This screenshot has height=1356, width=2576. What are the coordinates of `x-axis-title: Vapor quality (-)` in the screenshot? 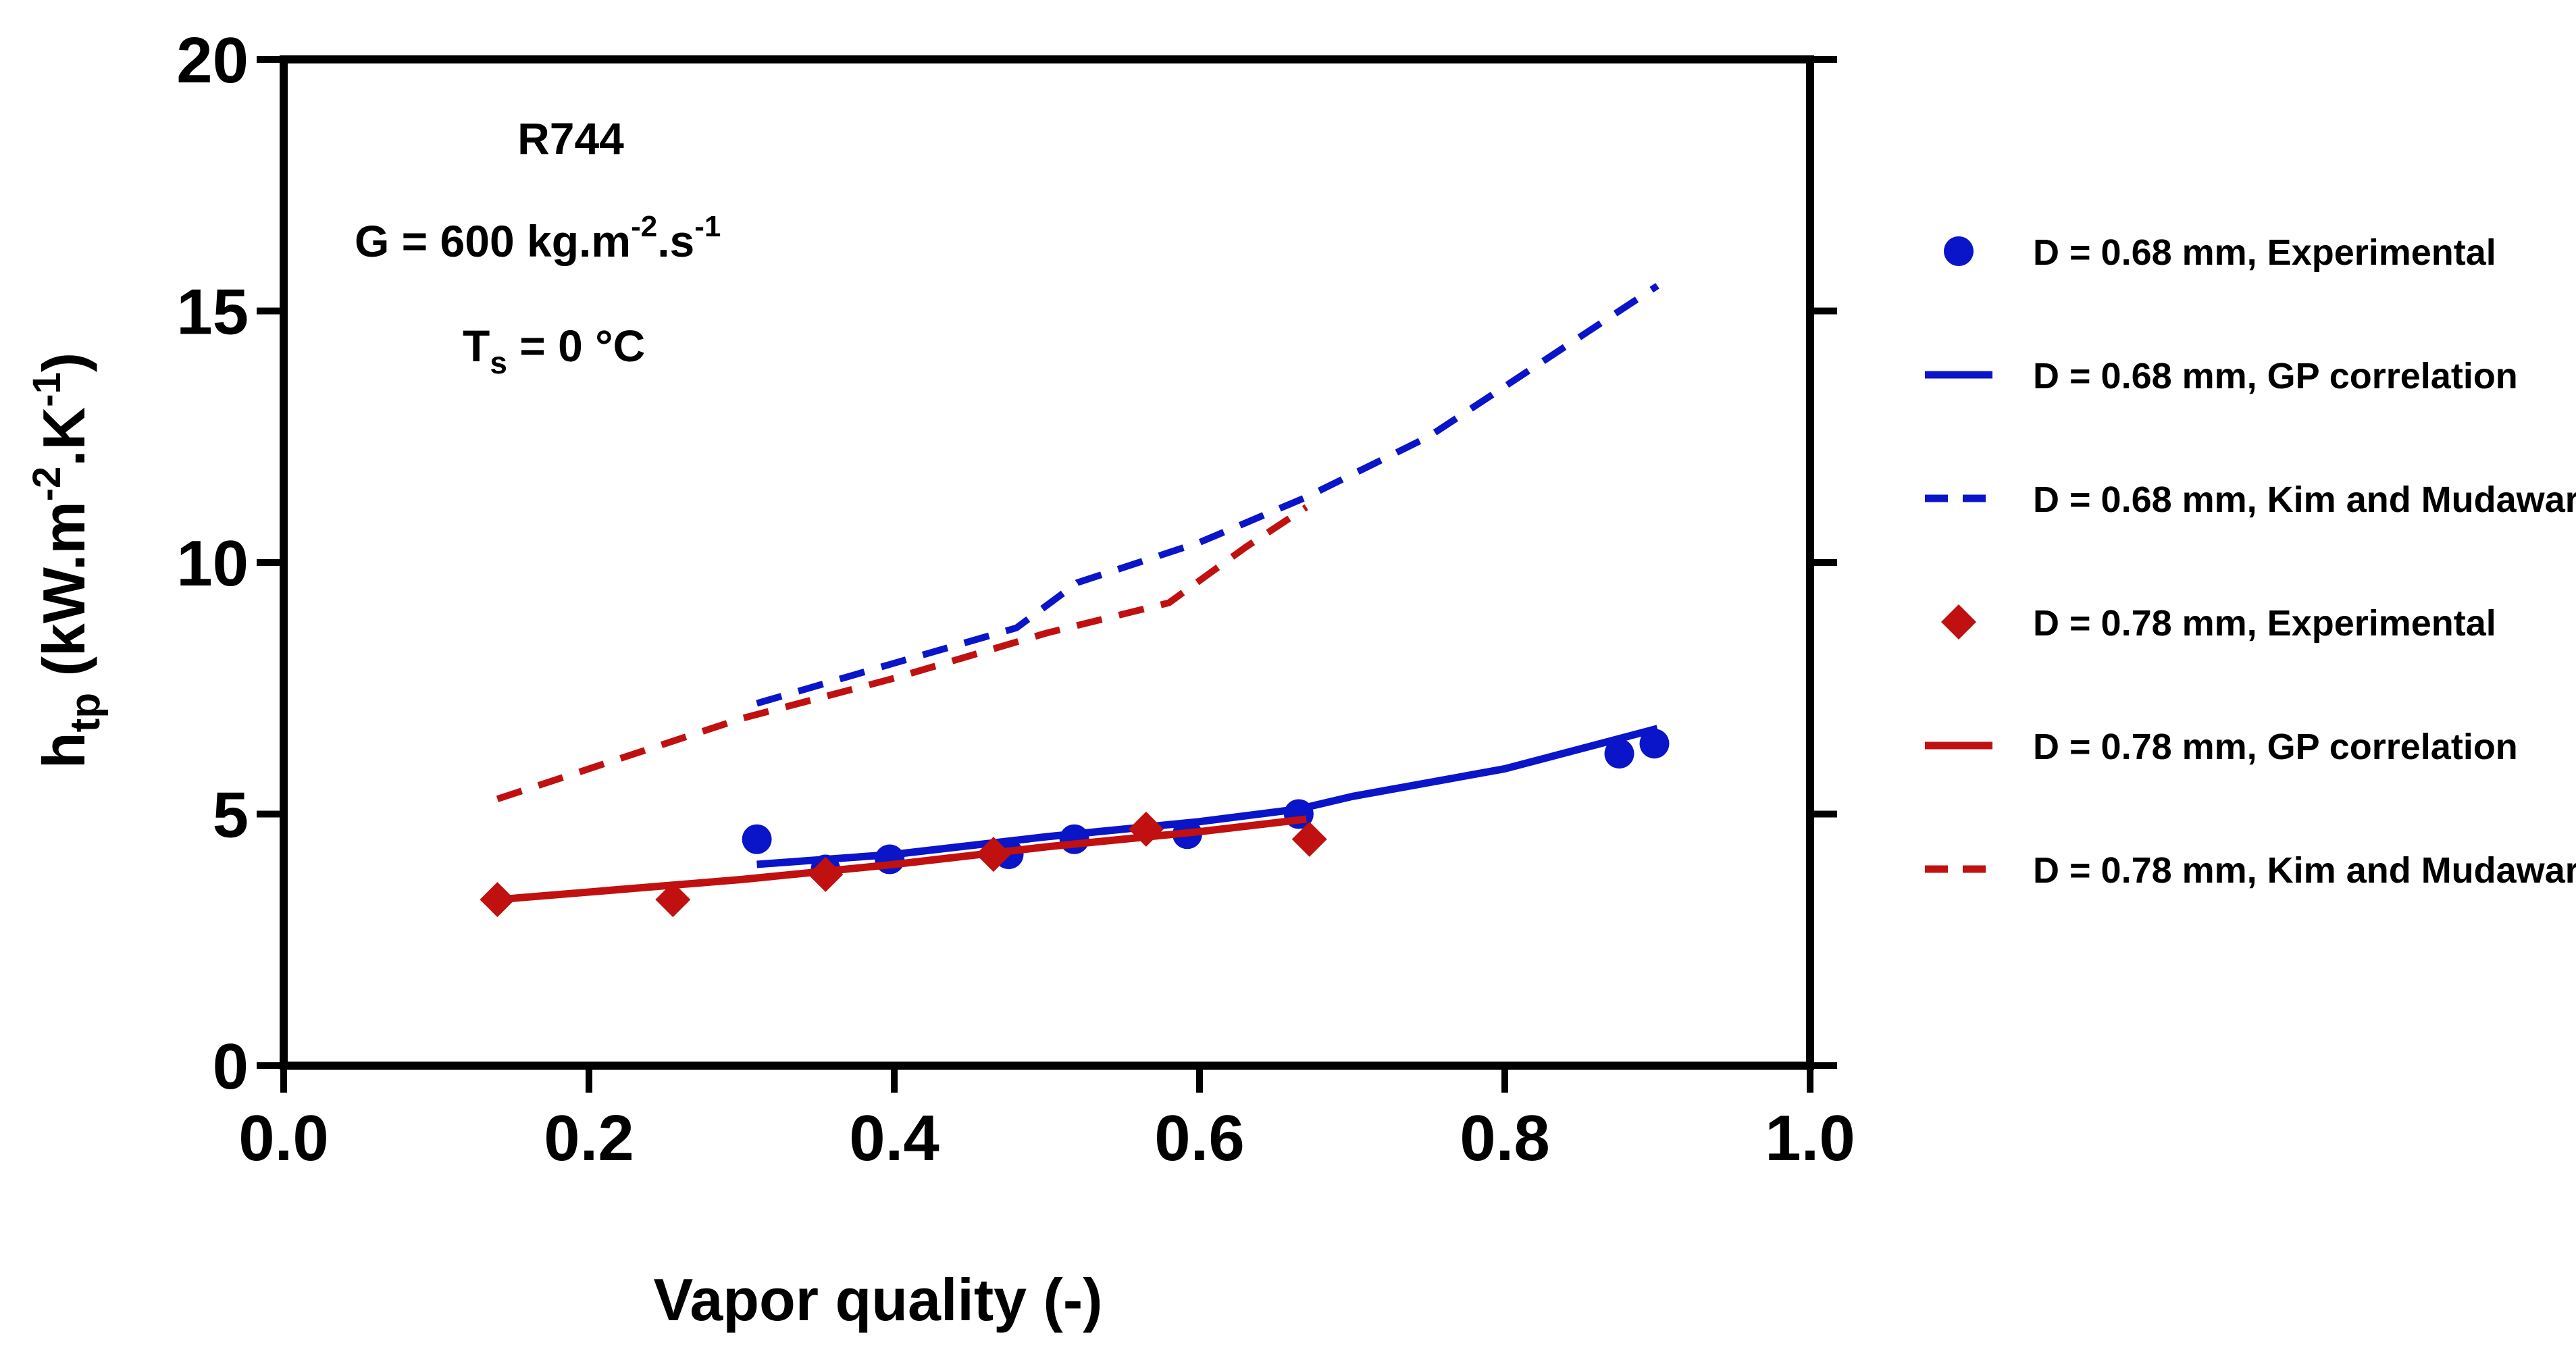 It's located at (878, 1299).